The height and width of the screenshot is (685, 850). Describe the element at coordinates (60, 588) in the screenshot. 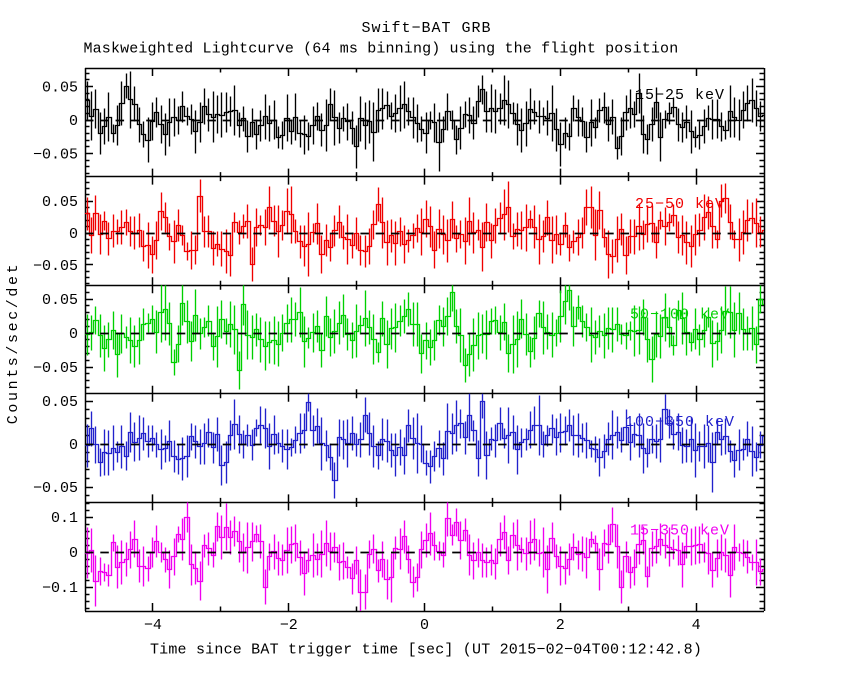

I see `svg-text: −0.1` at that location.